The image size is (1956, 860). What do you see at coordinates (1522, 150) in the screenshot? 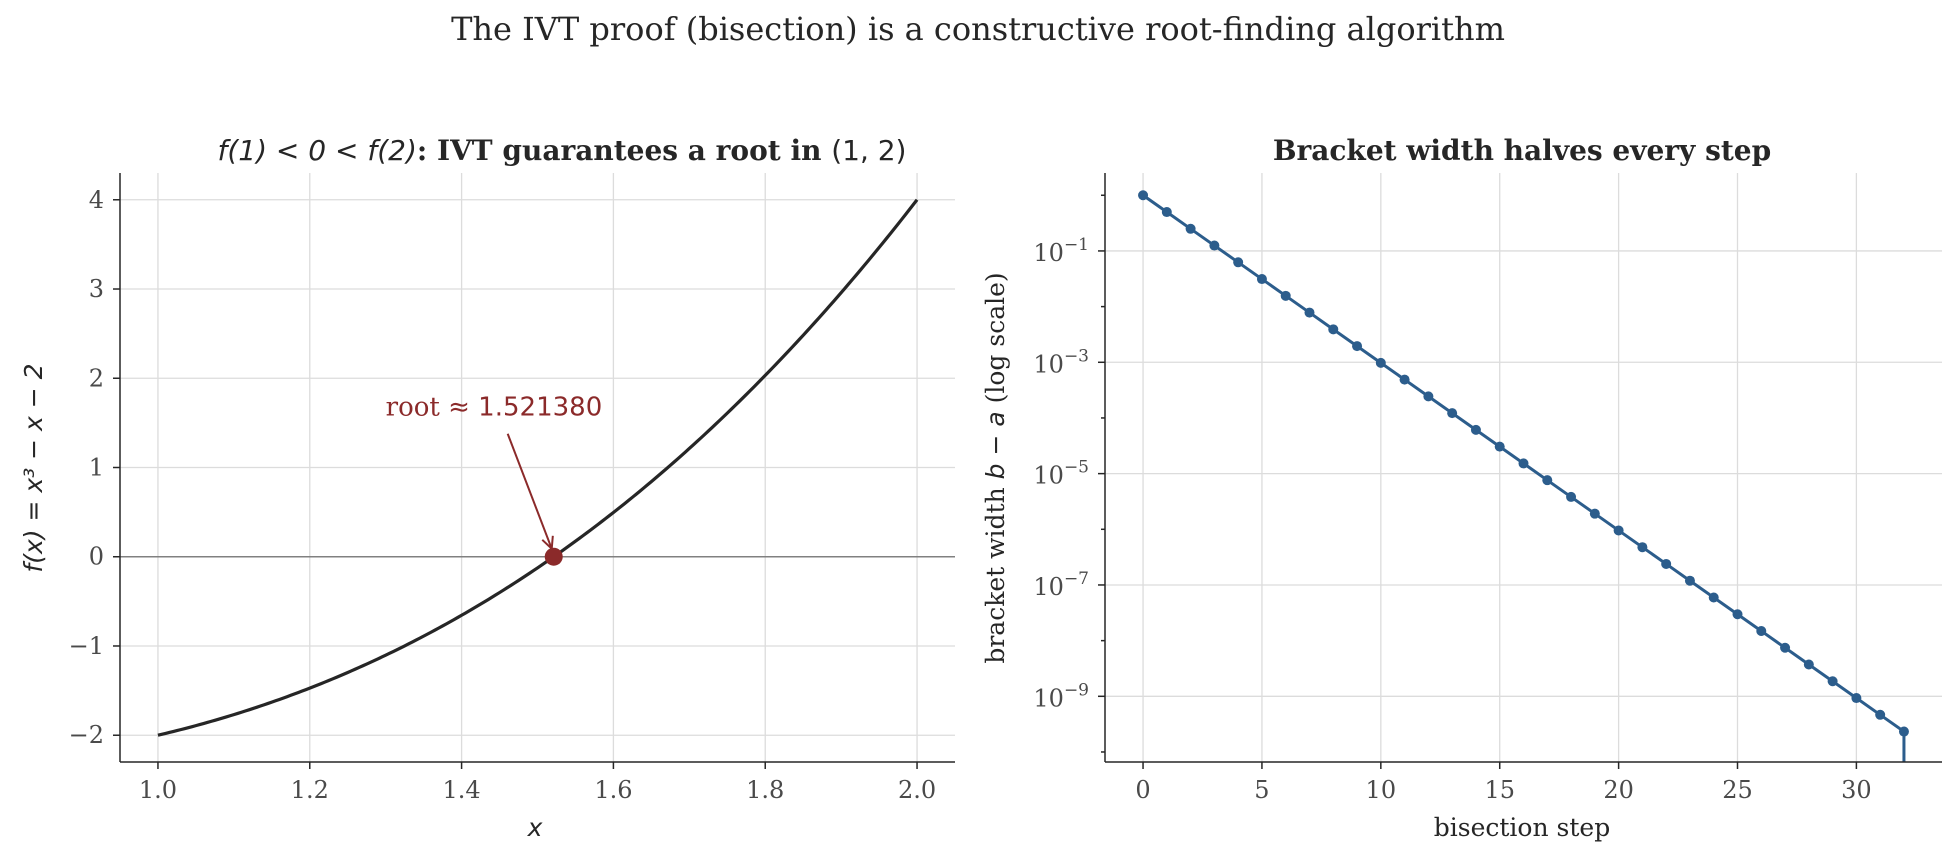
I see `right-panel-title: Bracket width halves every step` at bounding box center [1522, 150].